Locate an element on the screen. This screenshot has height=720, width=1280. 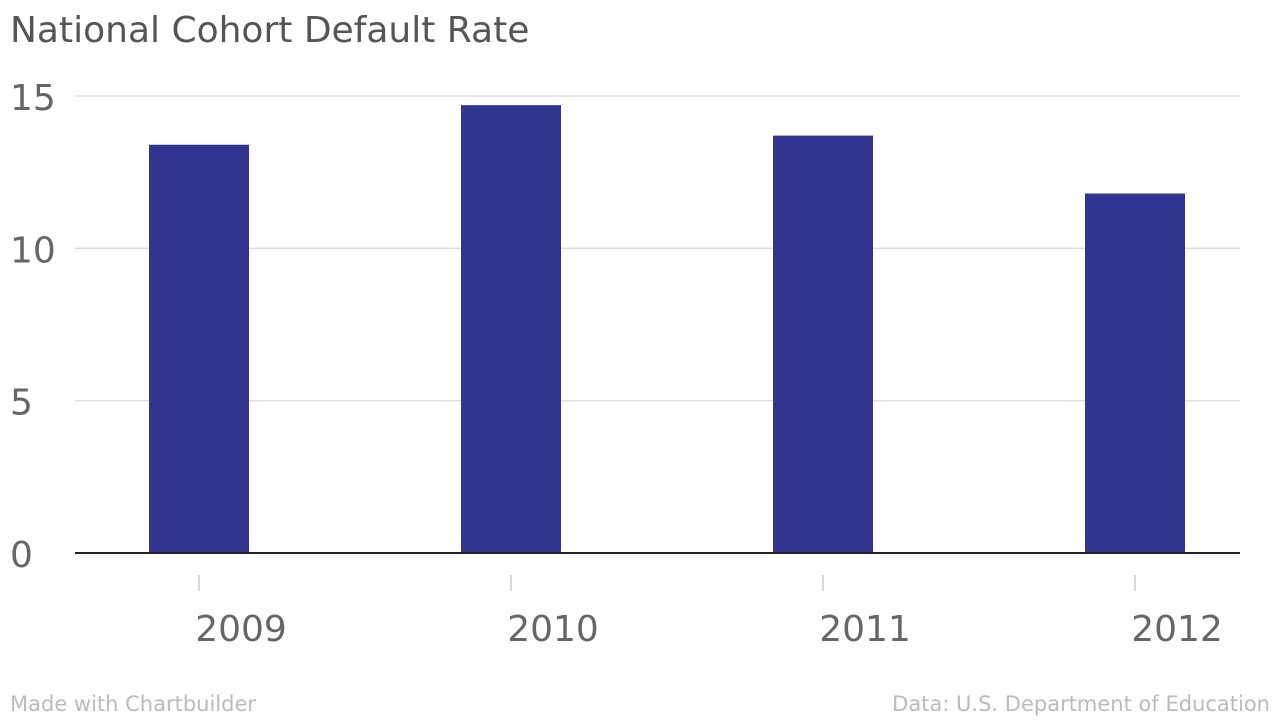
bar-2009 is located at coordinates (199, 348).